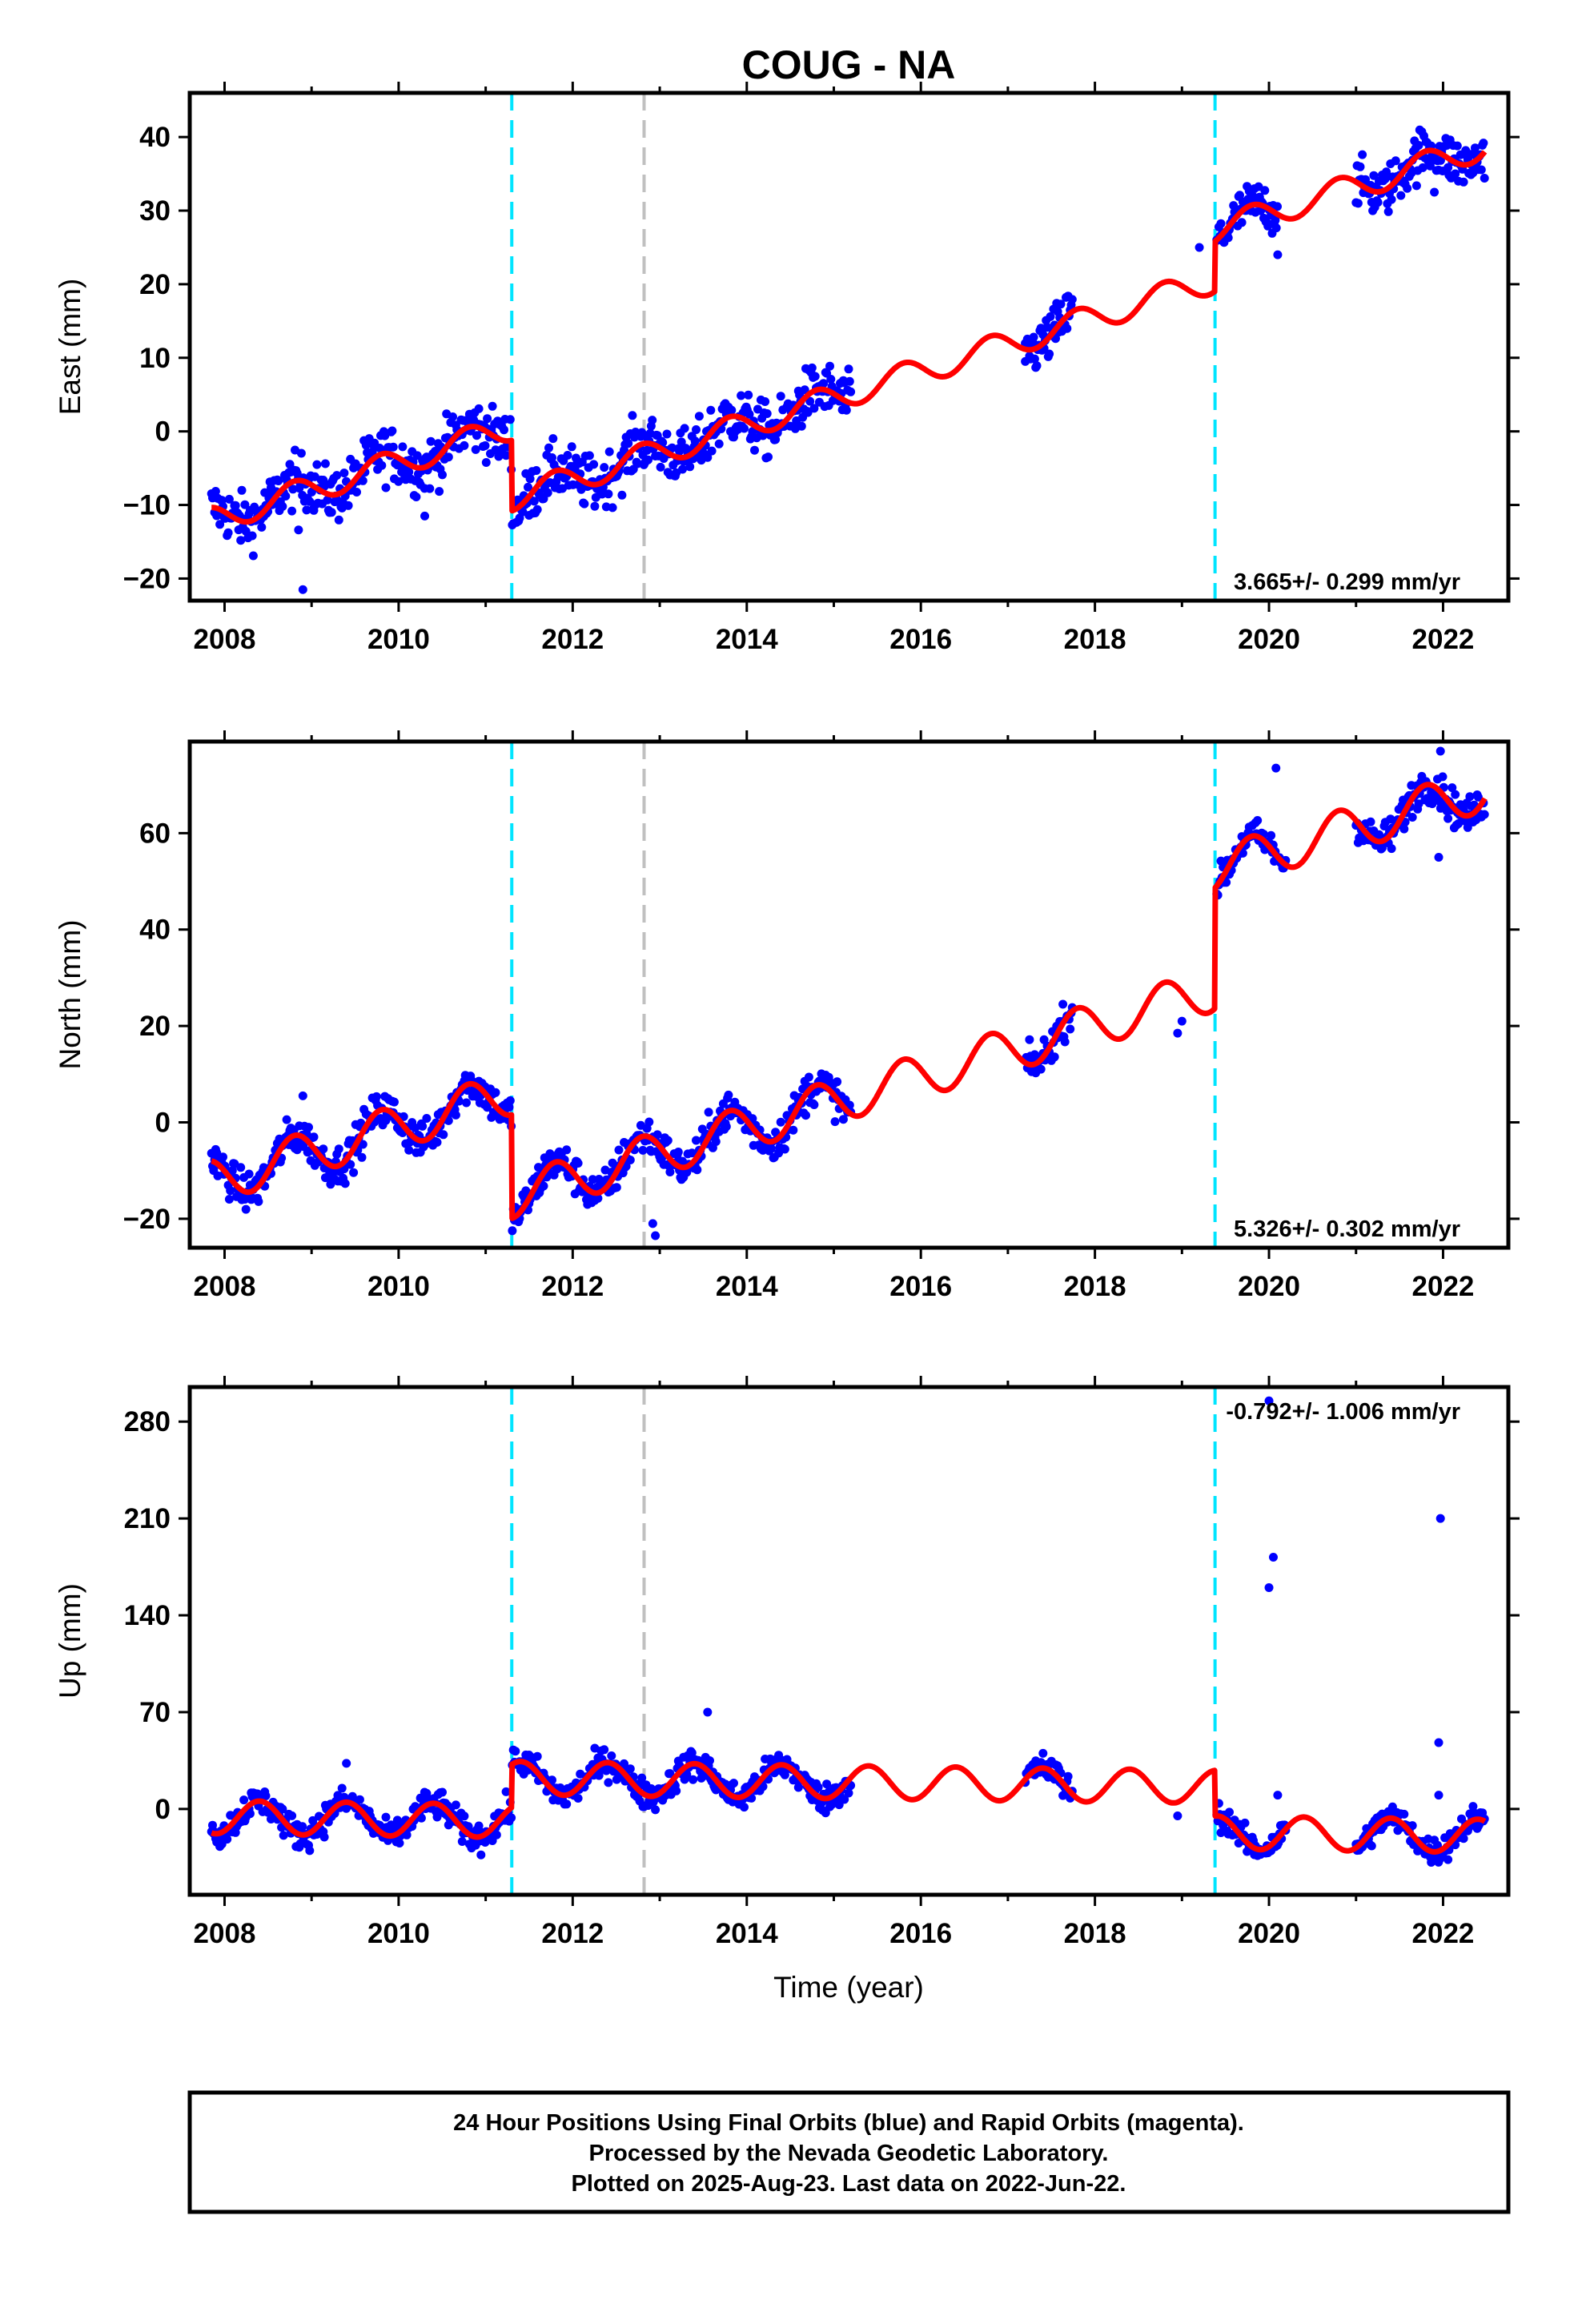  What do you see at coordinates (155, 358) in the screenshot?
I see `y-tick-label: 10` at bounding box center [155, 358].